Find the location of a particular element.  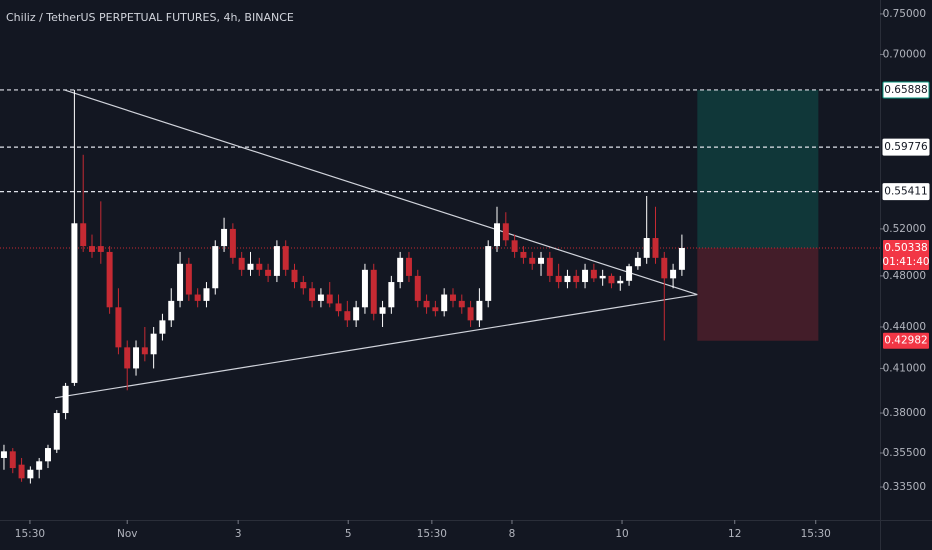

loss-zone is located at coordinates (758, 294).